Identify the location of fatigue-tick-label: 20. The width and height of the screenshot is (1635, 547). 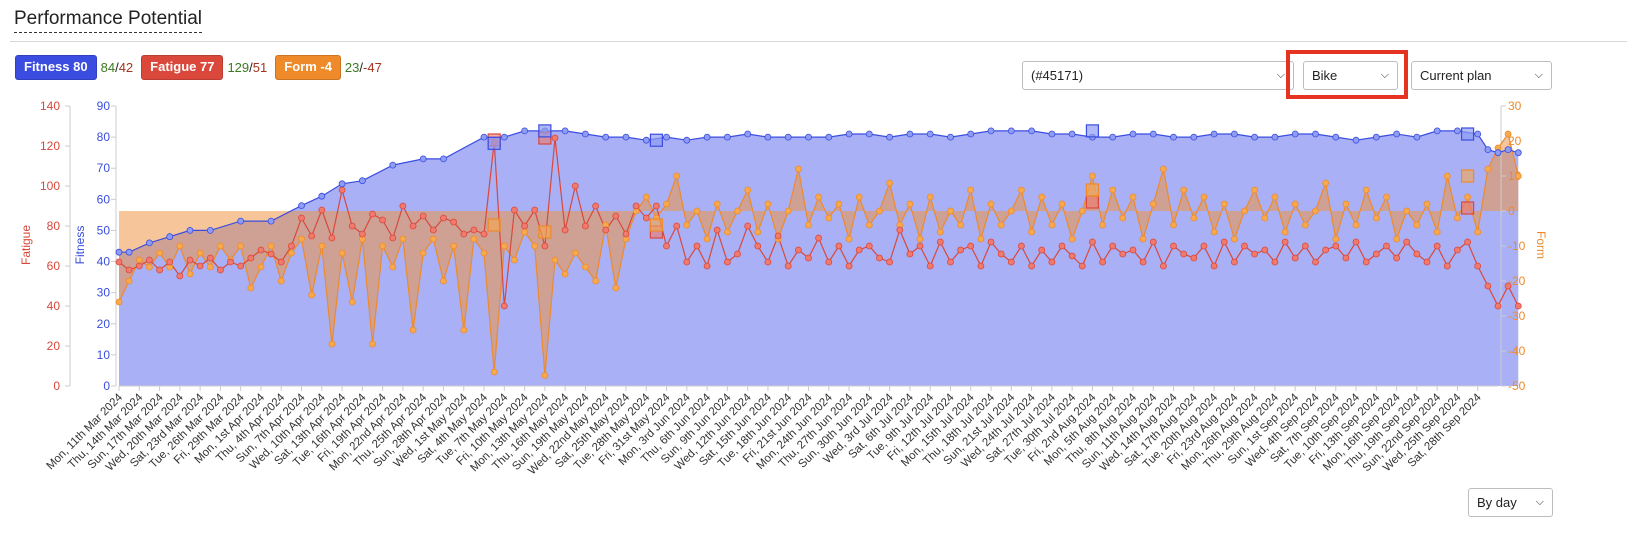
(54, 346).